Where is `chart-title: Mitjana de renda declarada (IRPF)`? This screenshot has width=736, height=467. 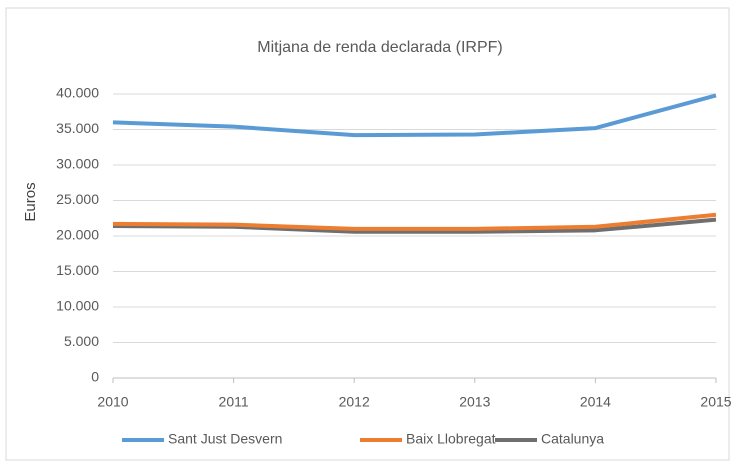
chart-title: Mitjana de renda declarada (IRPF) is located at coordinates (379, 47).